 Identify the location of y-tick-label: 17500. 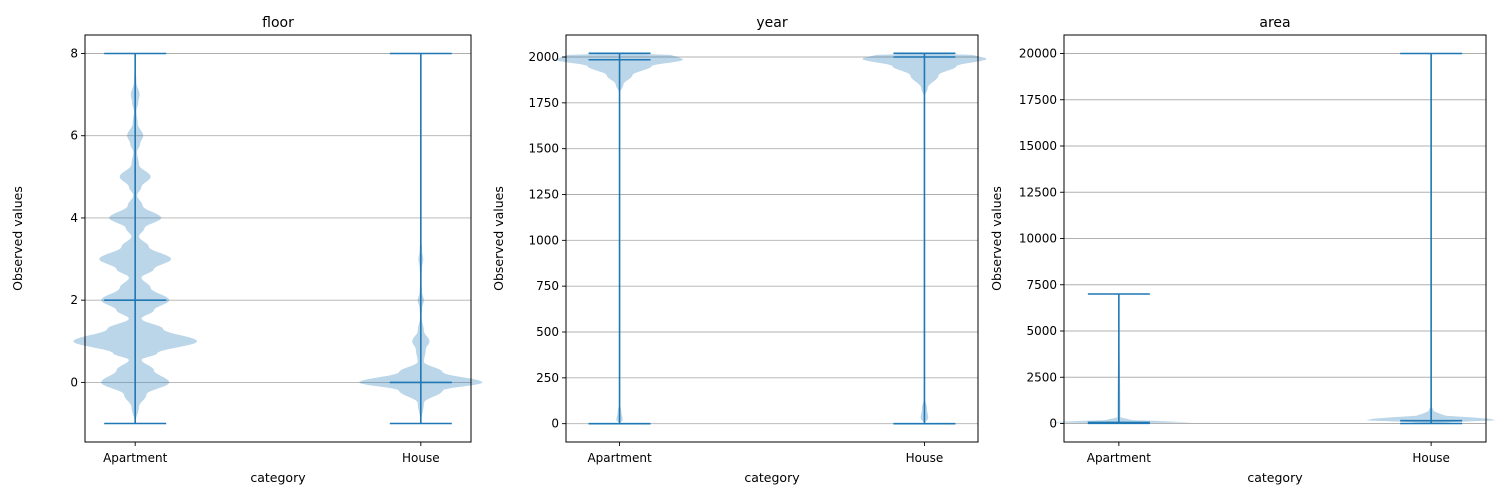
(1038, 100).